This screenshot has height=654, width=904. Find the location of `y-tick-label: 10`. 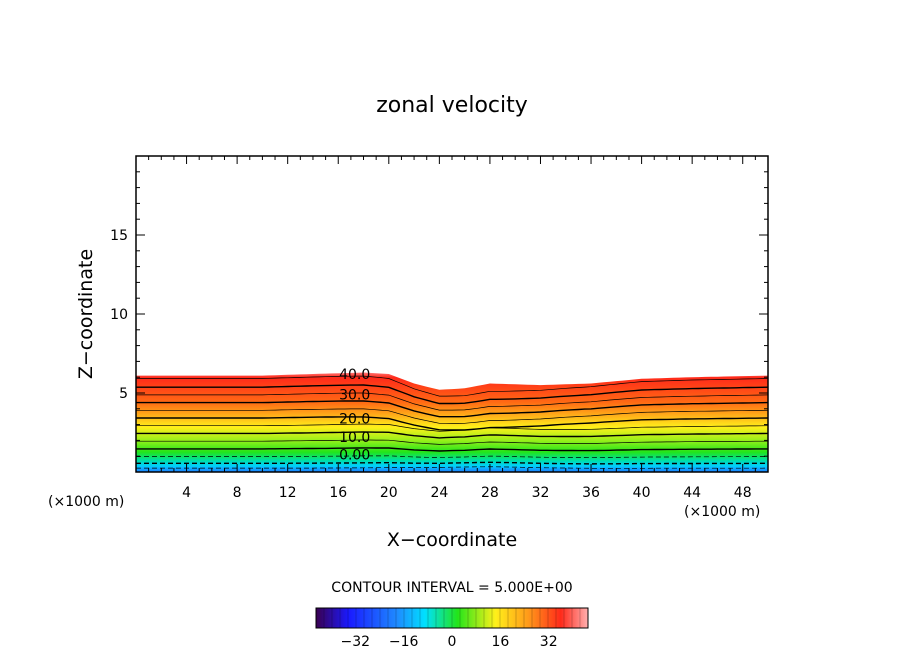

y-tick-label: 10 is located at coordinates (119, 315).